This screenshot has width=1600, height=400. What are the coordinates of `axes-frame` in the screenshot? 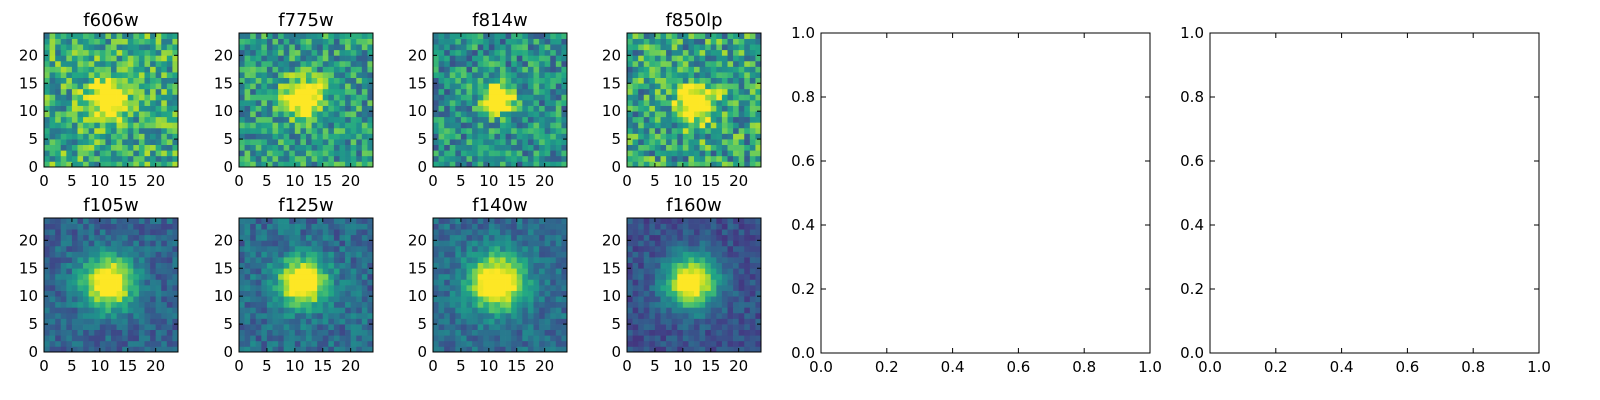 It's located at (306, 100).